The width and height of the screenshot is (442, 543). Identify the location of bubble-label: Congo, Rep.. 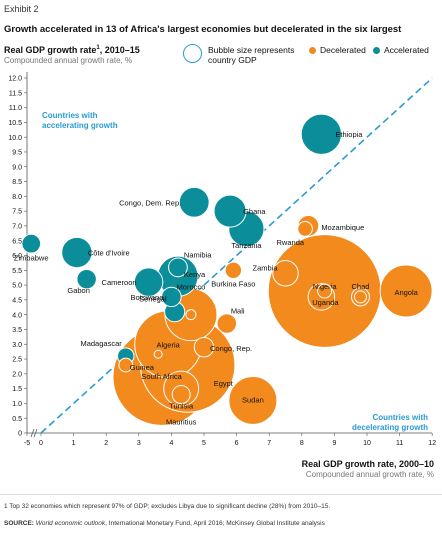
(231, 348).